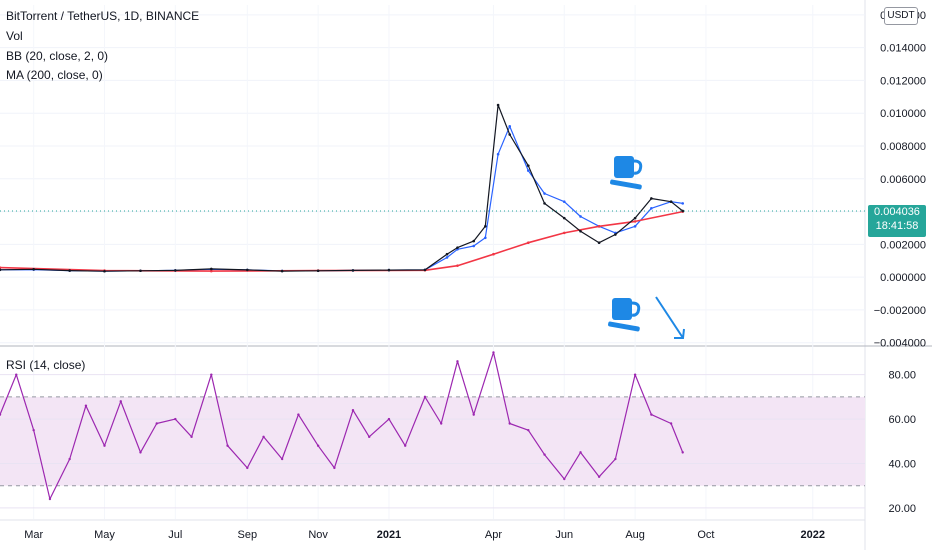 The image size is (932, 555). I want to click on arrow-down-right-icon, so click(670, 317).